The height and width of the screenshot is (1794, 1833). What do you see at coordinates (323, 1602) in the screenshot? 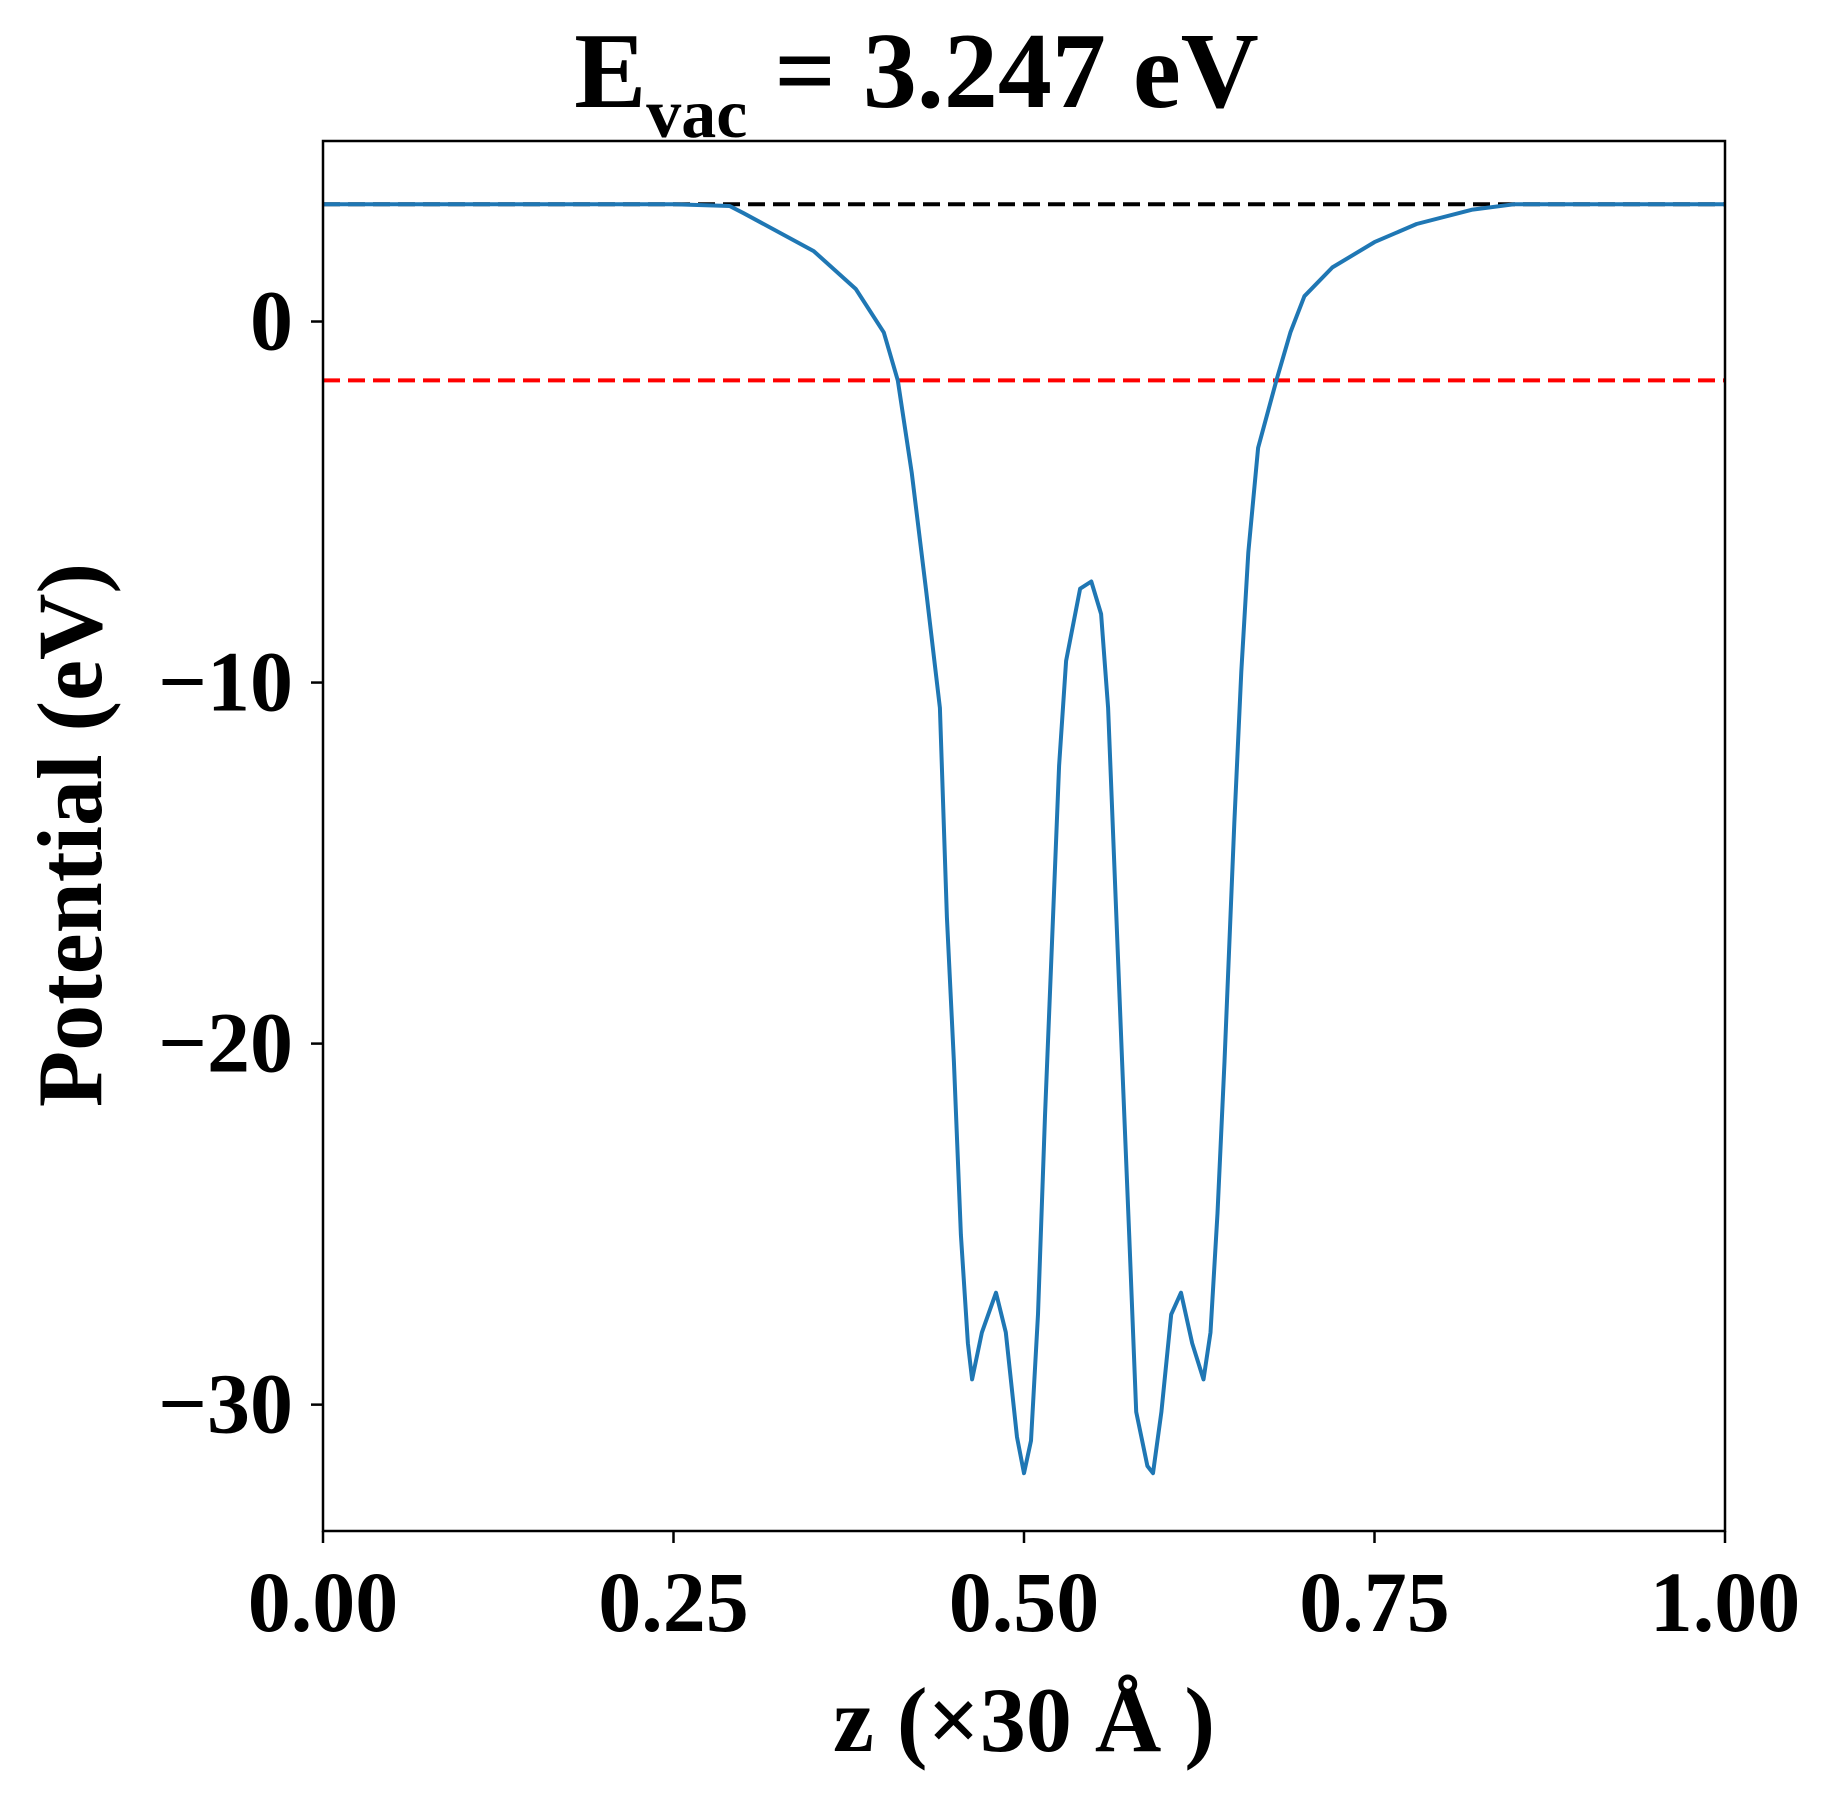
I see `x-tick-label: 0.00` at bounding box center [323, 1602].